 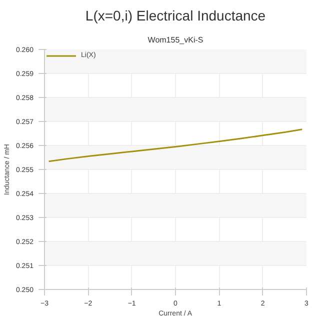 What do you see at coordinates (176, 40) in the screenshot?
I see `chart-subtitle: Wom155_vKi-S` at bounding box center [176, 40].